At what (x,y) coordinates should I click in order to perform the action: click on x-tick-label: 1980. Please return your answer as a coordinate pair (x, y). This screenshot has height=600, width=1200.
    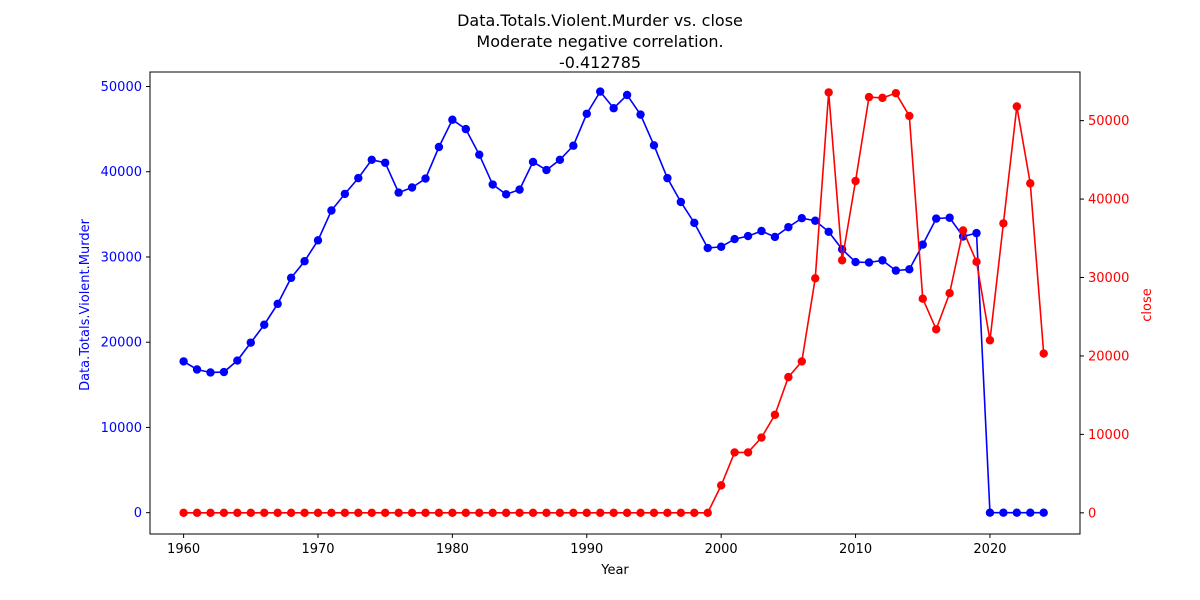
    Looking at the image, I should click on (452, 549).